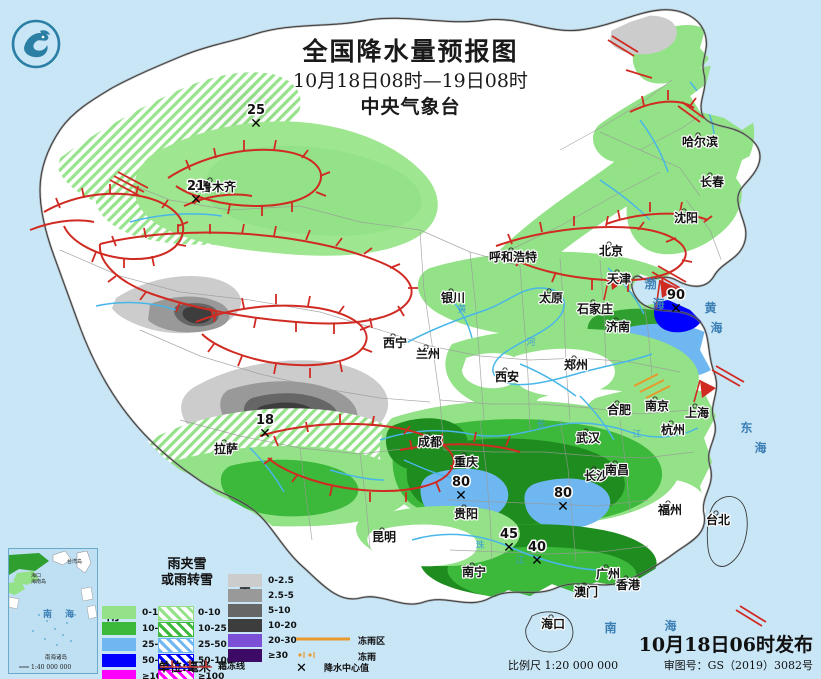 The height and width of the screenshot is (679, 821). I want to click on city-label: 拉萨, so click(226, 448).